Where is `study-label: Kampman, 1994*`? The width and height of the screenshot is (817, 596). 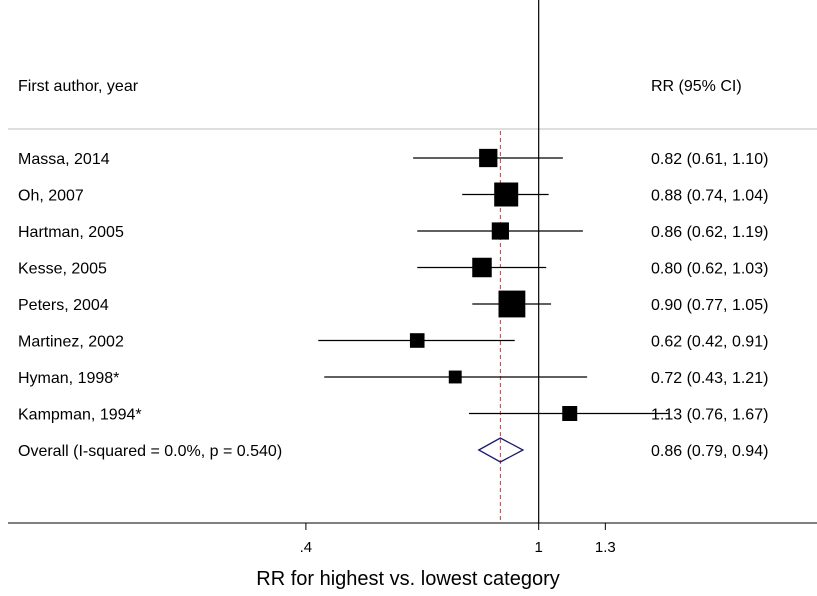 study-label: Kampman, 1994* is located at coordinates (80, 415).